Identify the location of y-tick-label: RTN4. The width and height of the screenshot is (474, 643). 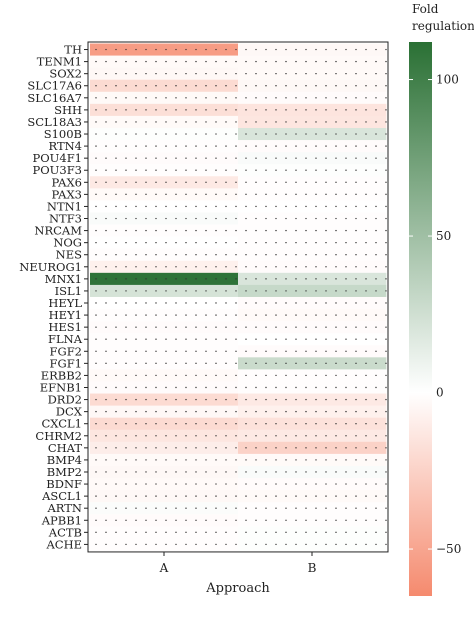
(65, 146).